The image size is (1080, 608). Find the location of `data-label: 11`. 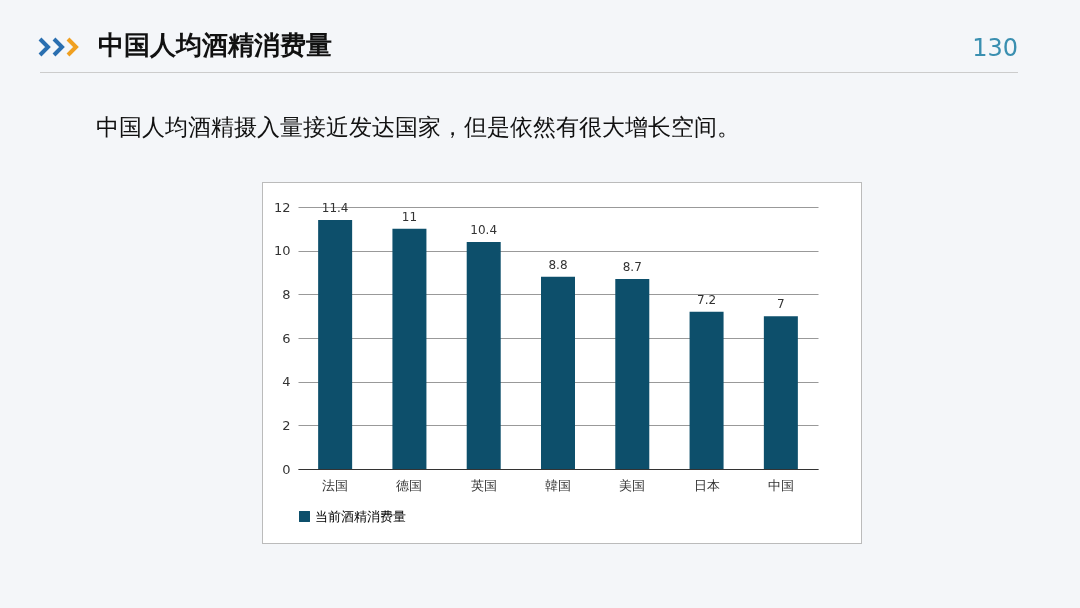

data-label: 11 is located at coordinates (409, 216).